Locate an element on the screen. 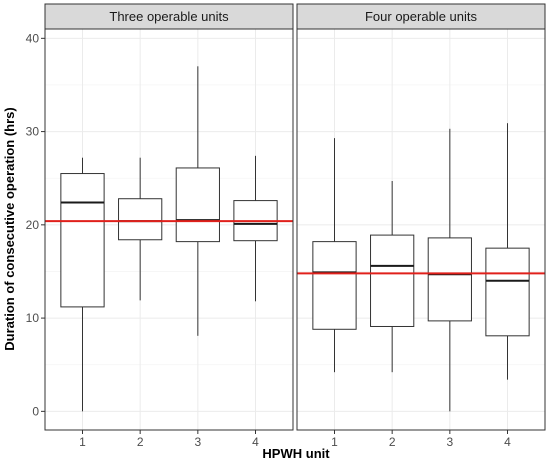 The height and width of the screenshot is (464, 550). y-axis: 0 10 20 30 40 is located at coordinates (35, 224).